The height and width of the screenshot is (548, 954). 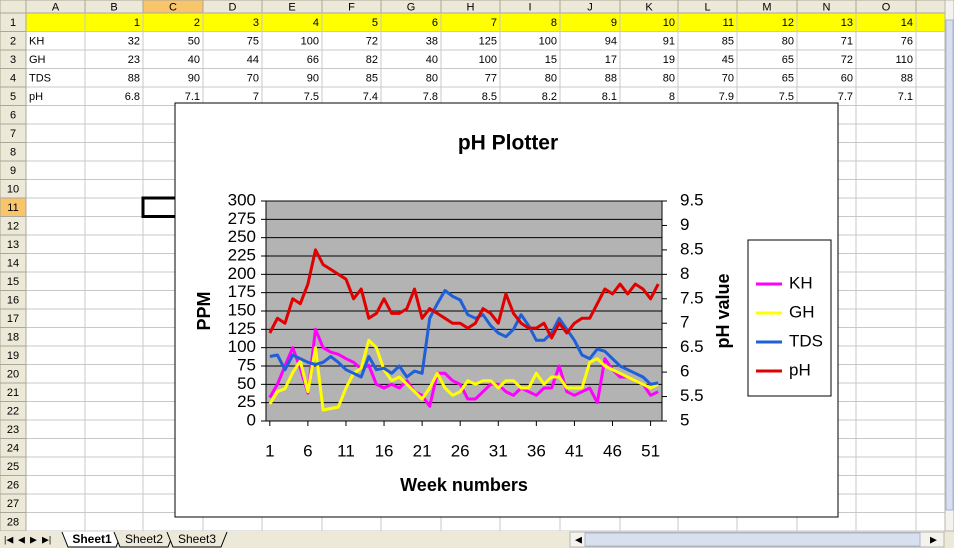 What do you see at coordinates (253, 60) in the screenshot?
I see `cell: 44` at bounding box center [253, 60].